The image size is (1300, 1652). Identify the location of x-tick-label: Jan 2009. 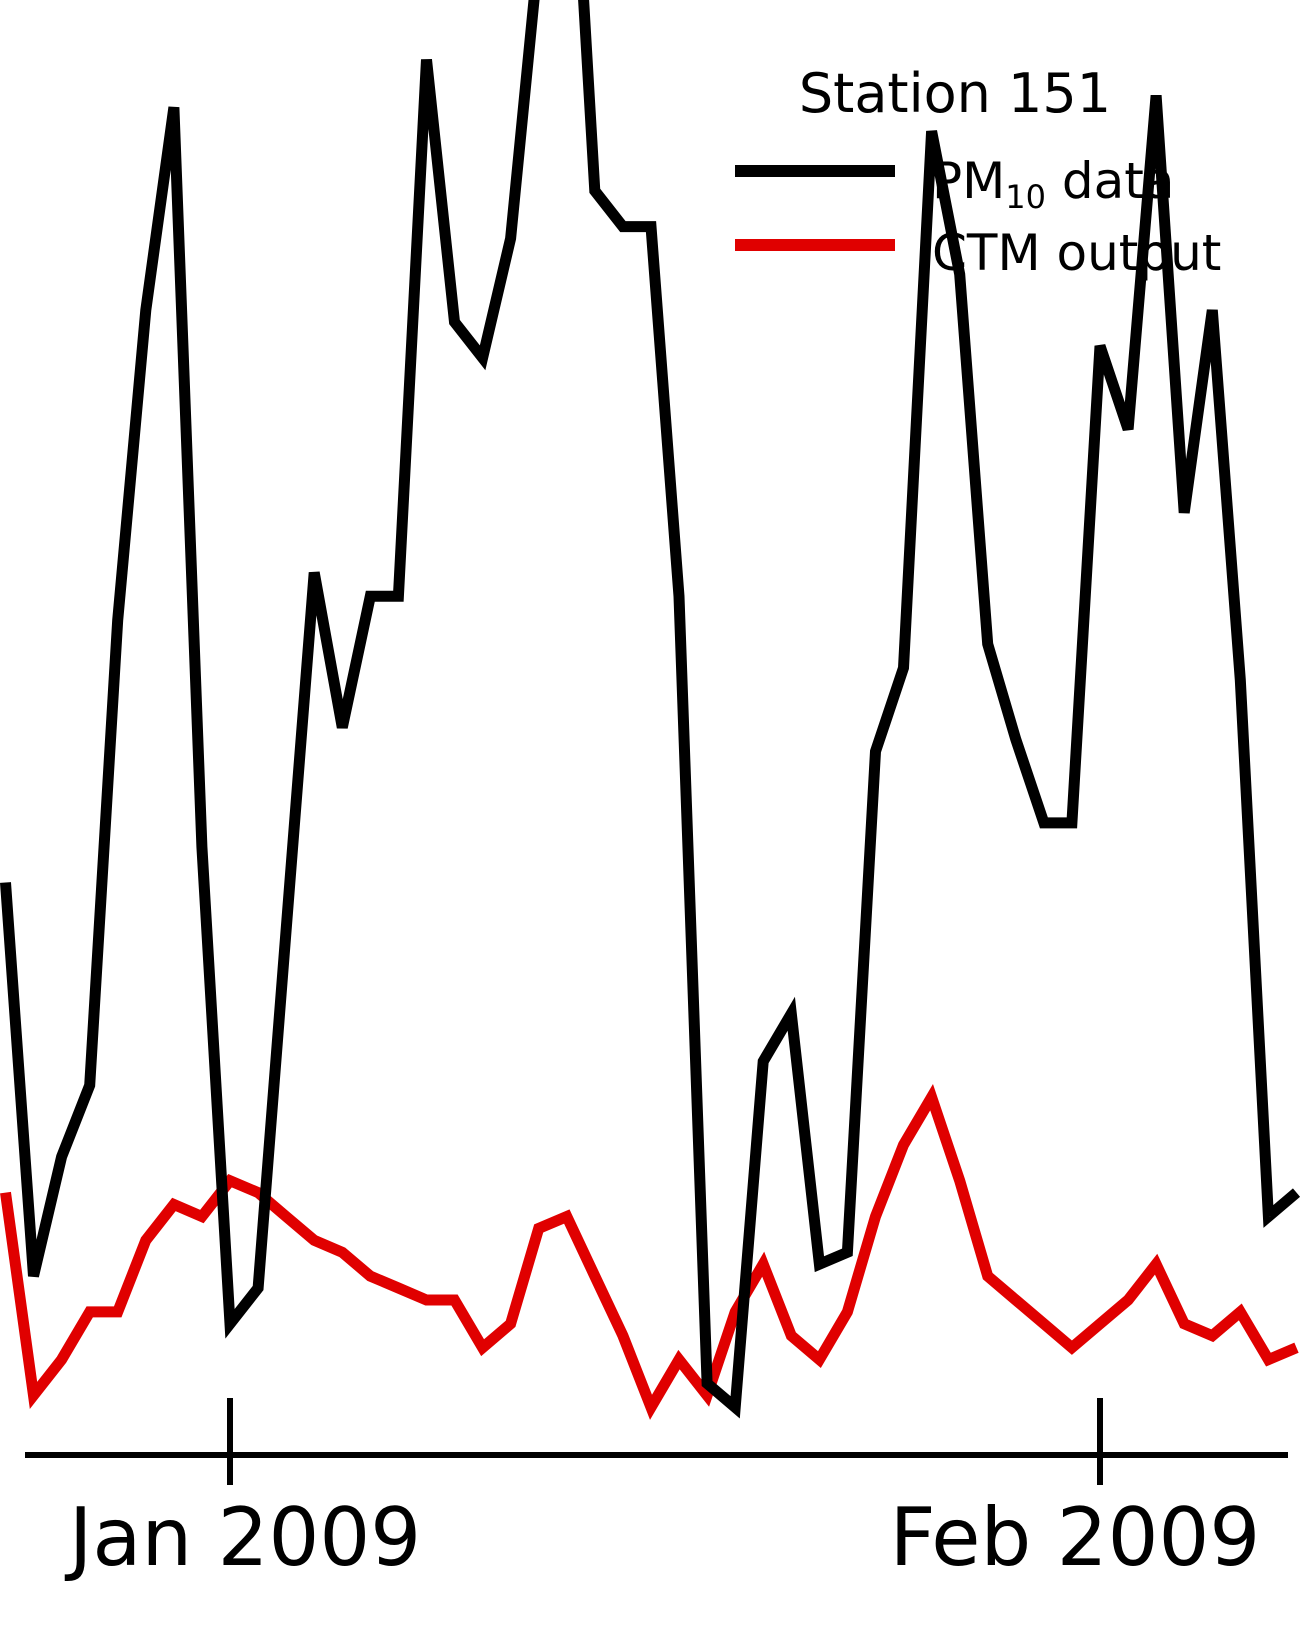
(242, 1537).